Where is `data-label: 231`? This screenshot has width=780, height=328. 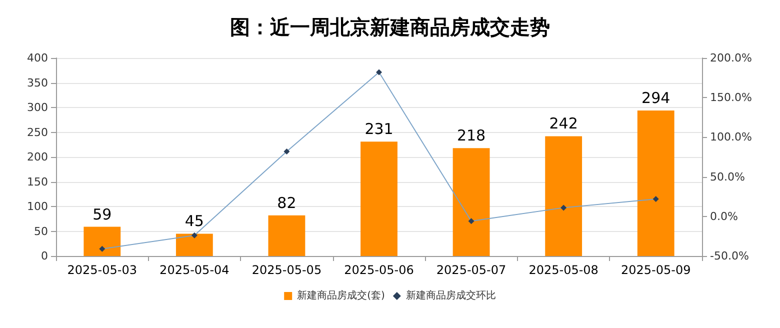 data-label: 231 is located at coordinates (379, 129).